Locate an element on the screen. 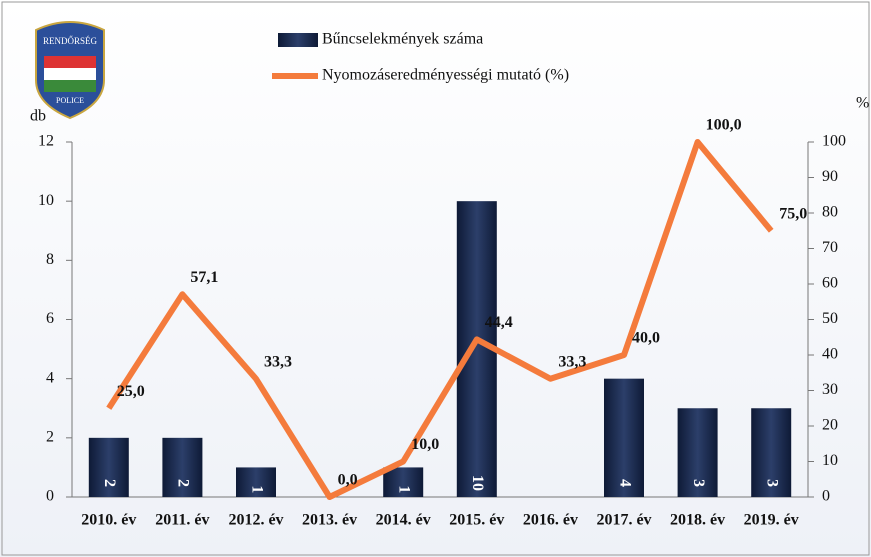  y-tick-label: 0 is located at coordinates (50, 496).